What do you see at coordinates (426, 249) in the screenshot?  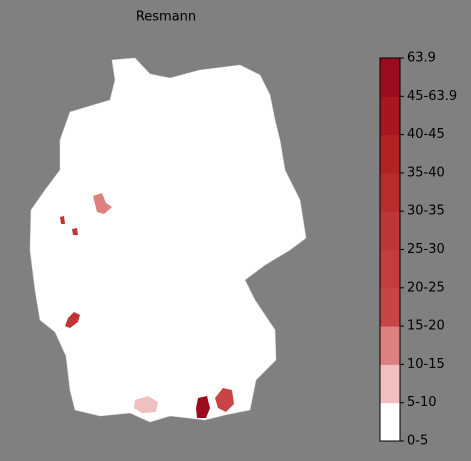 I see `colorbar-label: 25-30` at bounding box center [426, 249].